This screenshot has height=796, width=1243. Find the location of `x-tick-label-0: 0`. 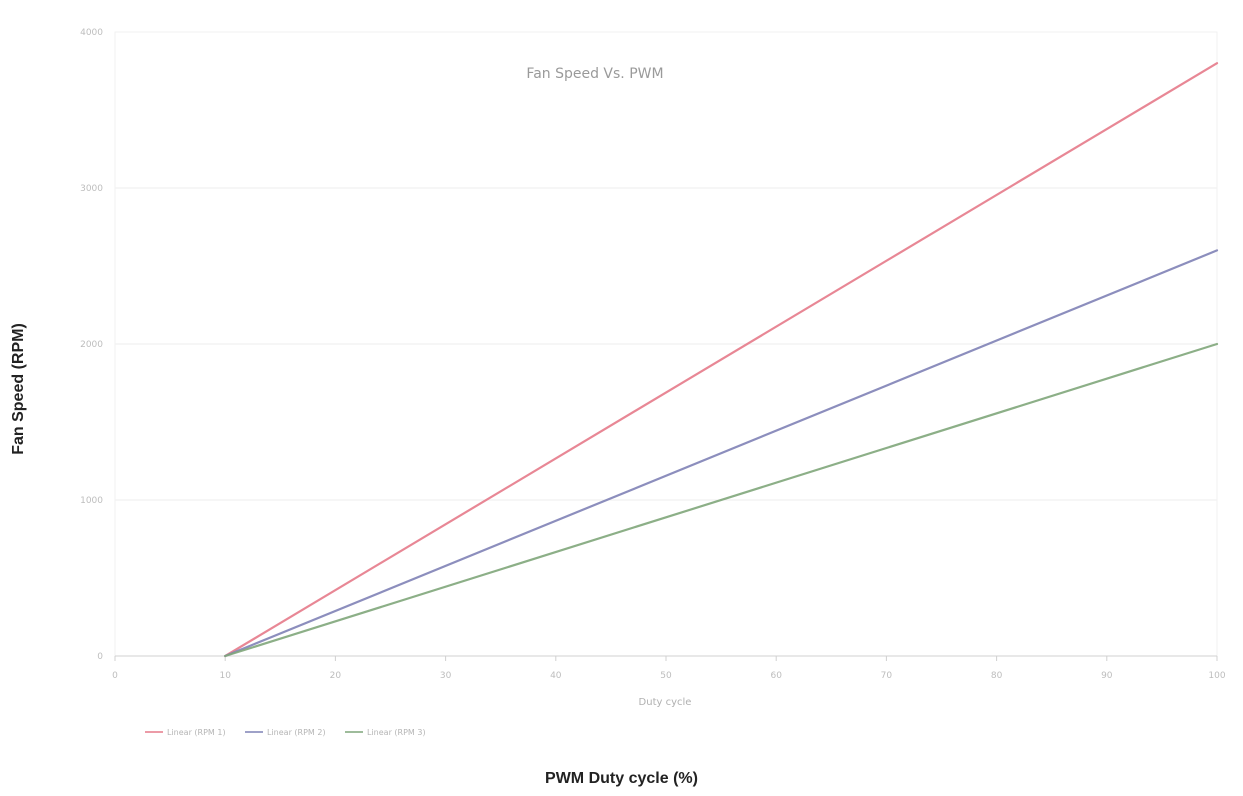

x-tick-label-0: 0 is located at coordinates (115, 676).